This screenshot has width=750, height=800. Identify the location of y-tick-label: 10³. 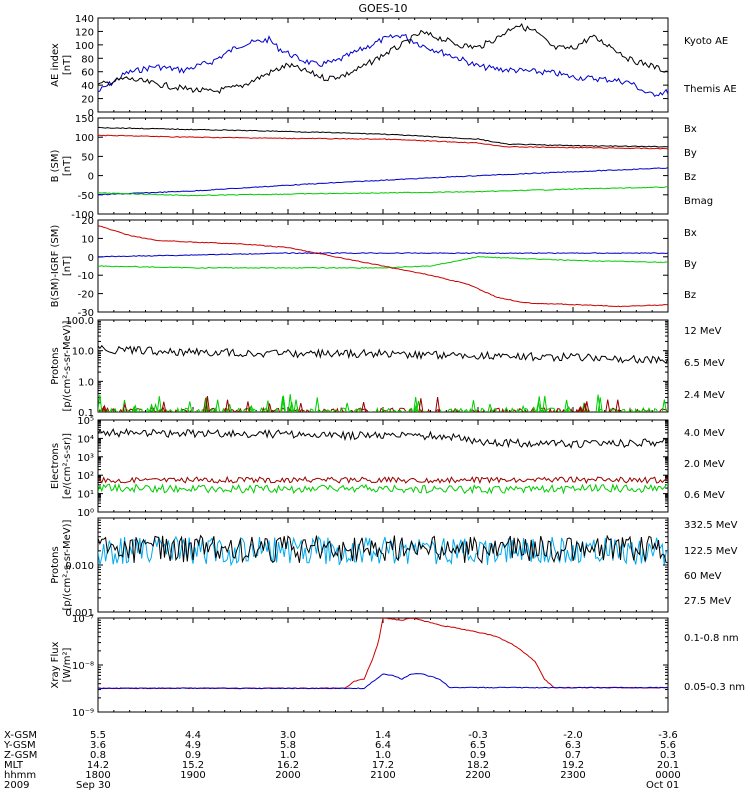
(85, 458).